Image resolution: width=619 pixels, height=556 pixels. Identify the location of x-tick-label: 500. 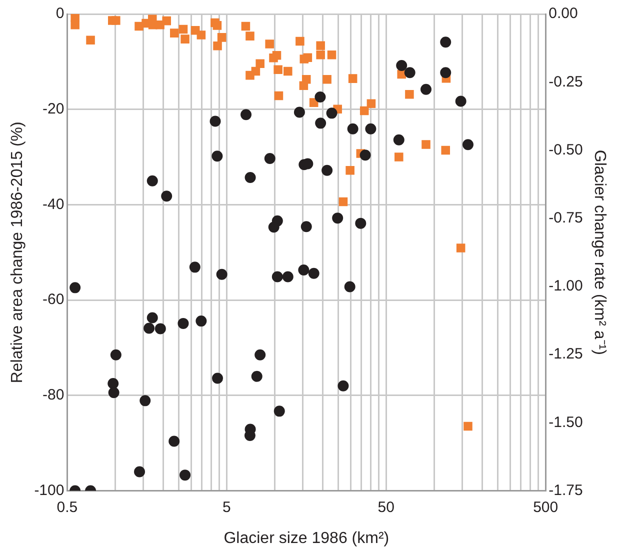
(545, 507).